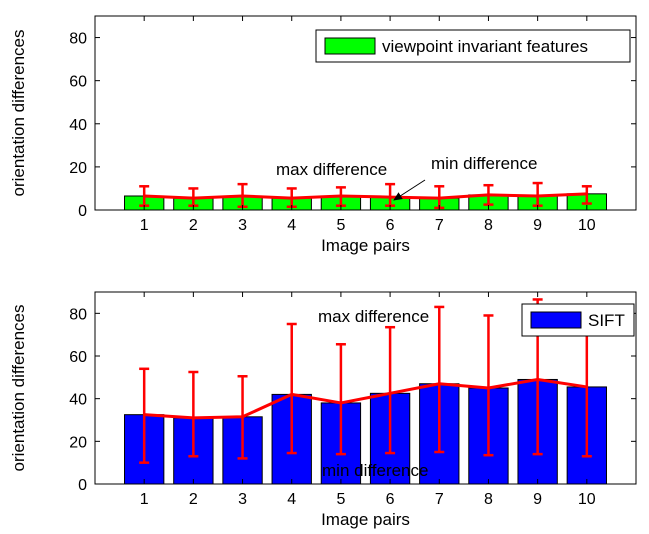  What do you see at coordinates (485, 46) in the screenshot?
I see `legend-label: viewpoint invariant features` at bounding box center [485, 46].